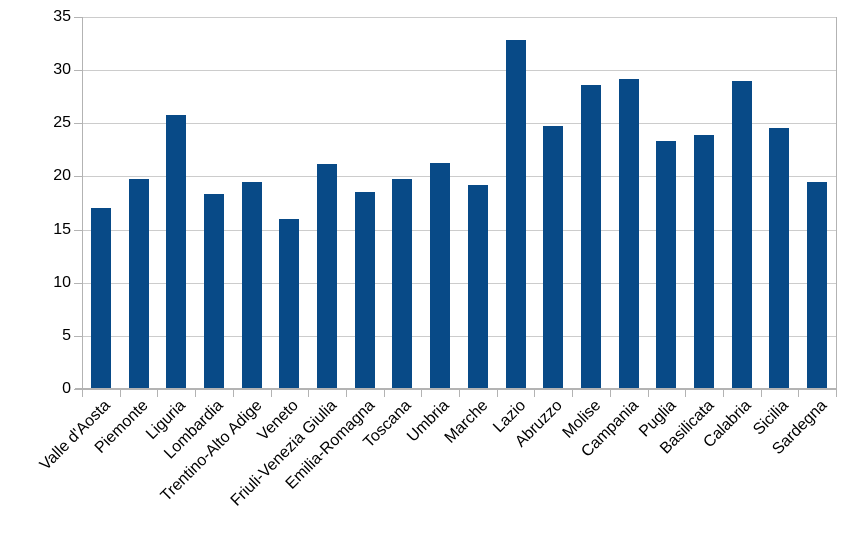 The width and height of the screenshot is (859, 547). I want to click on bar-trentino-alto-adige, so click(252, 285).